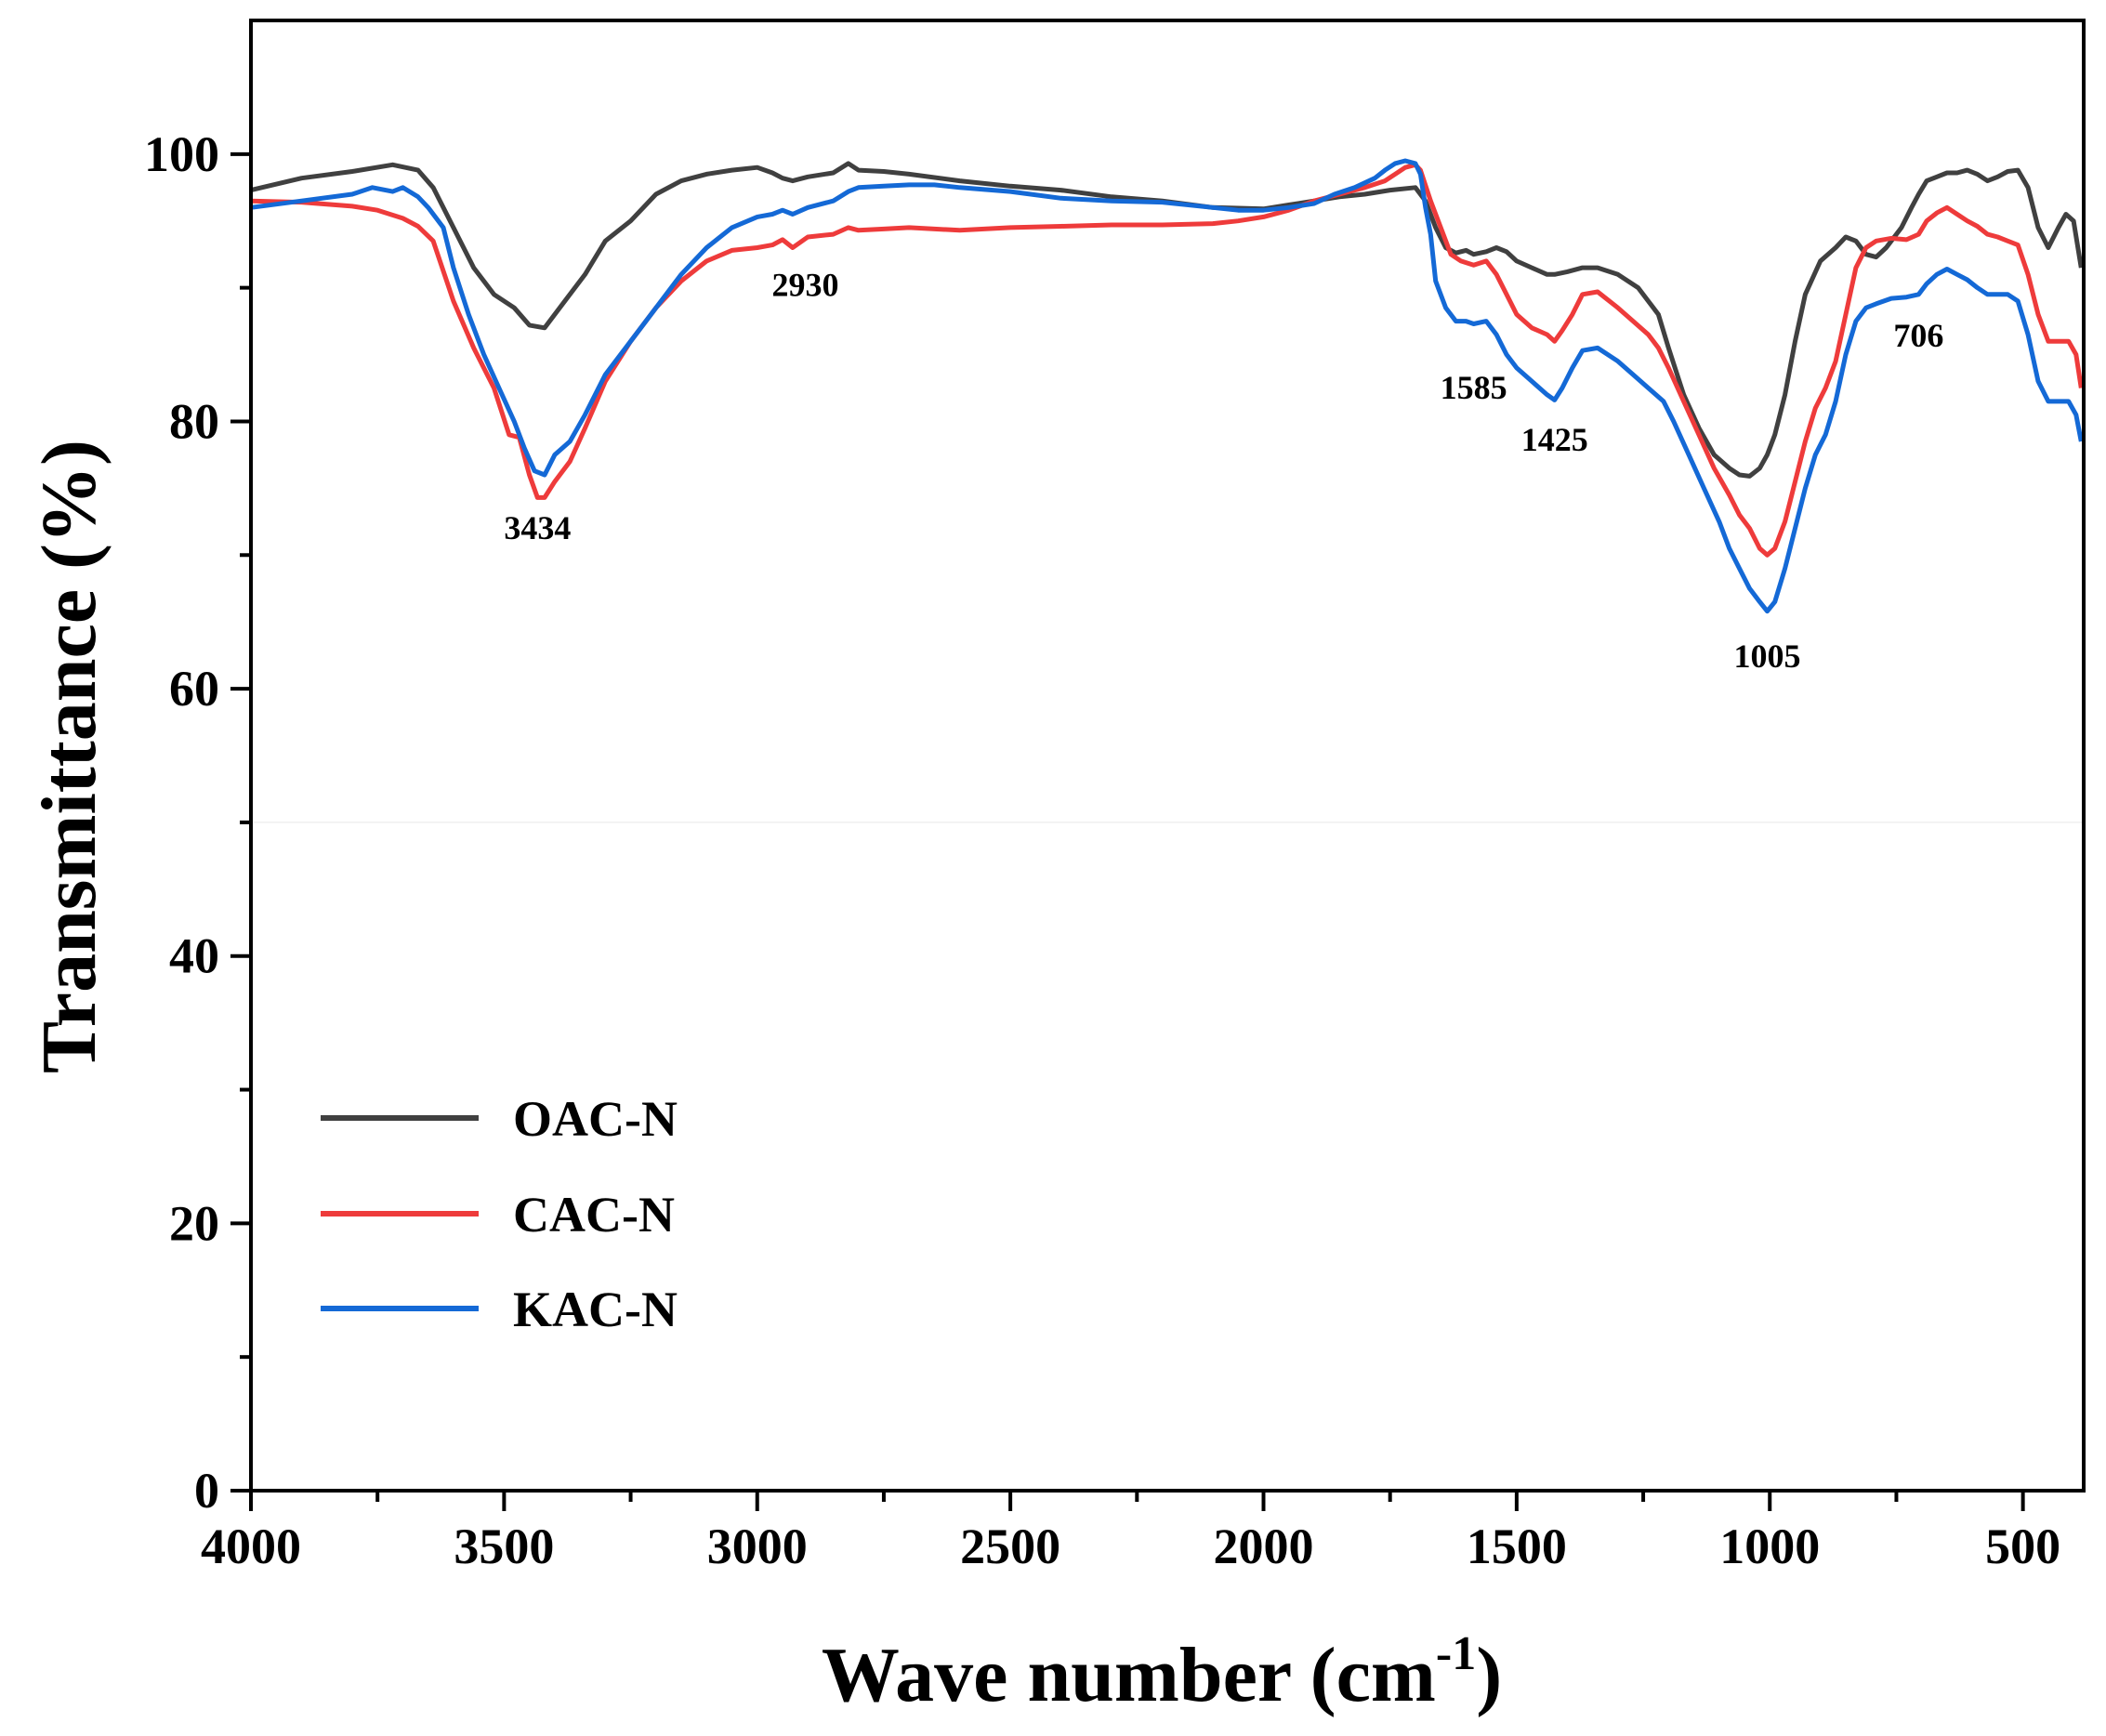 This screenshot has width=2106, height=1736. What do you see at coordinates (2022, 1546) in the screenshot?
I see `x-tick-label: 500` at bounding box center [2022, 1546].